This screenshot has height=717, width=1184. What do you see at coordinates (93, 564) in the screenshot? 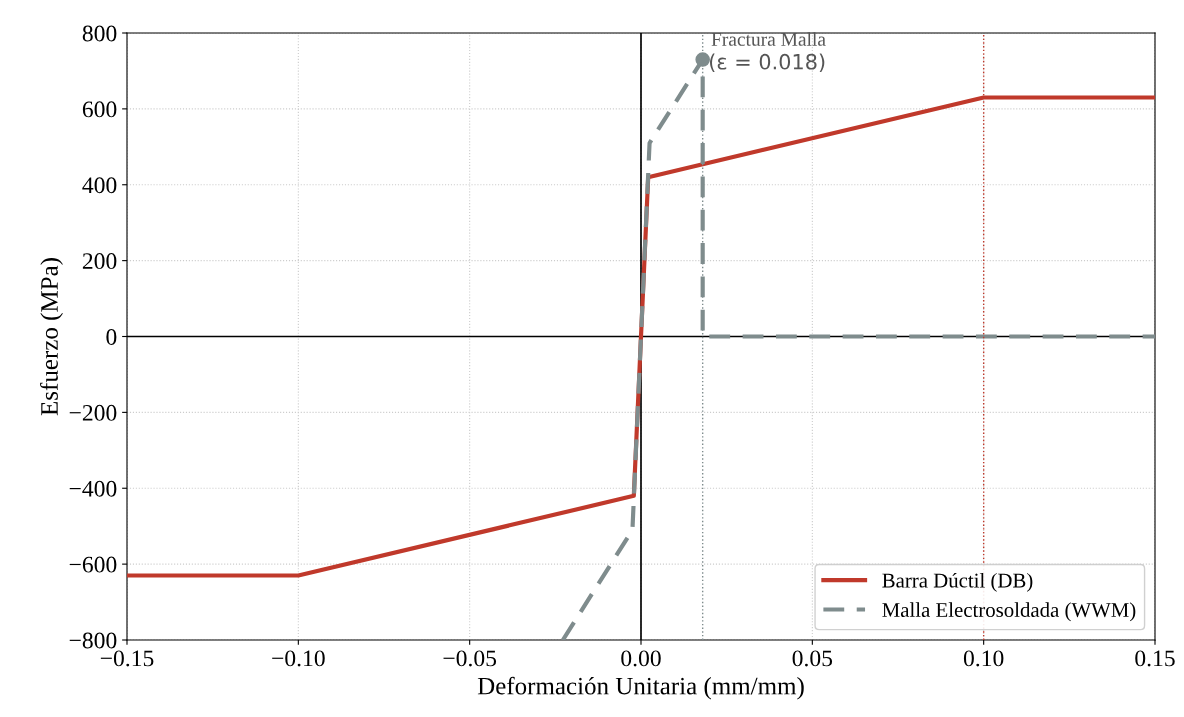
I see `y-tick-label: −600` at bounding box center [93, 564].